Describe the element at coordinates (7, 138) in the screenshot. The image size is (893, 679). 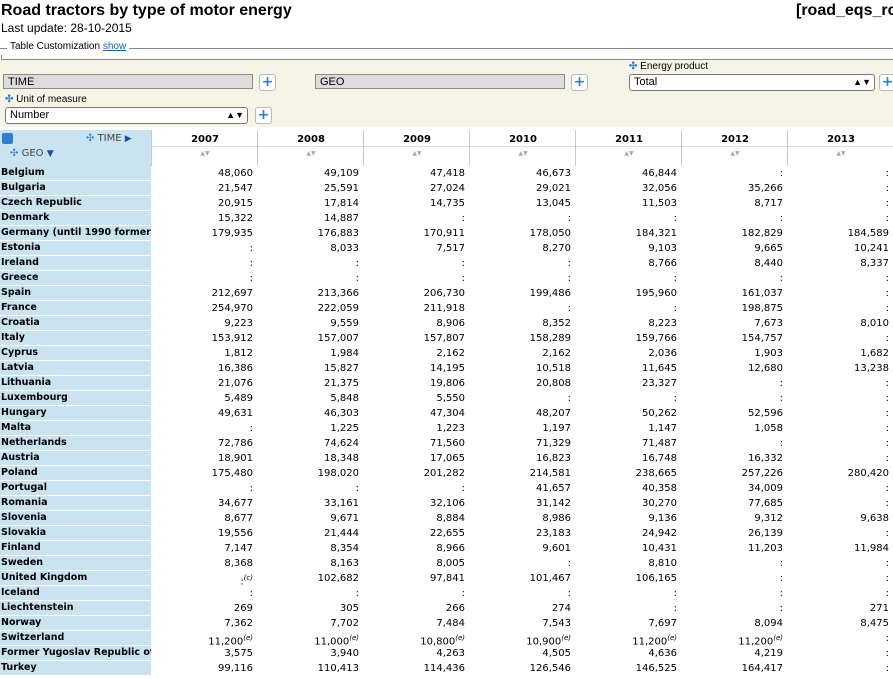
I see `pivot-icon` at that location.